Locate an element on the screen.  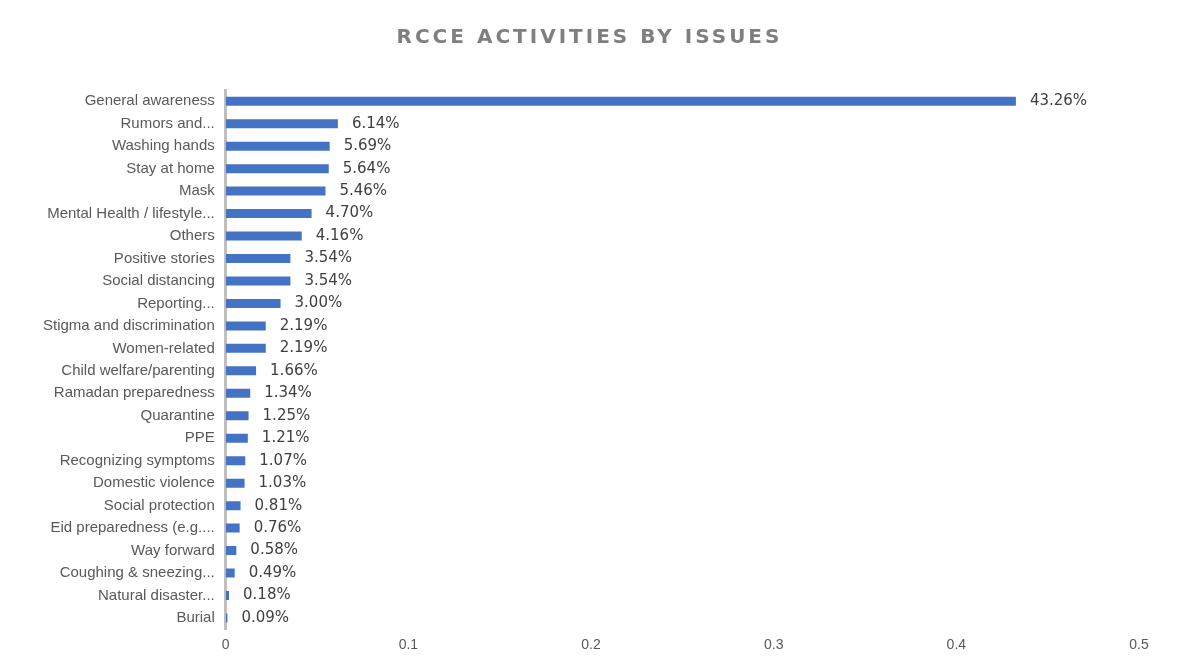
y-tick-label: Others is located at coordinates (192, 235).